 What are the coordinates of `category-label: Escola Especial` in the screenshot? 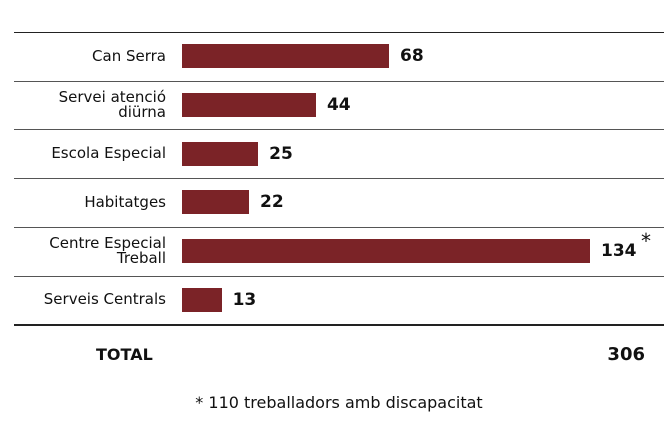 It's located at (108, 153).